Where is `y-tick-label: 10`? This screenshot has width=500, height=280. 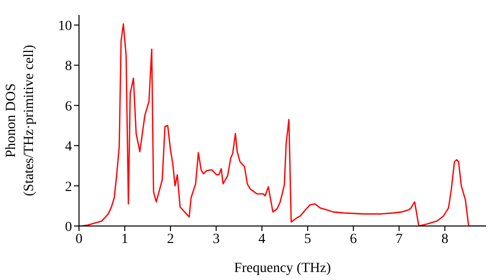
y-tick-label: 10 is located at coordinates (65, 26).